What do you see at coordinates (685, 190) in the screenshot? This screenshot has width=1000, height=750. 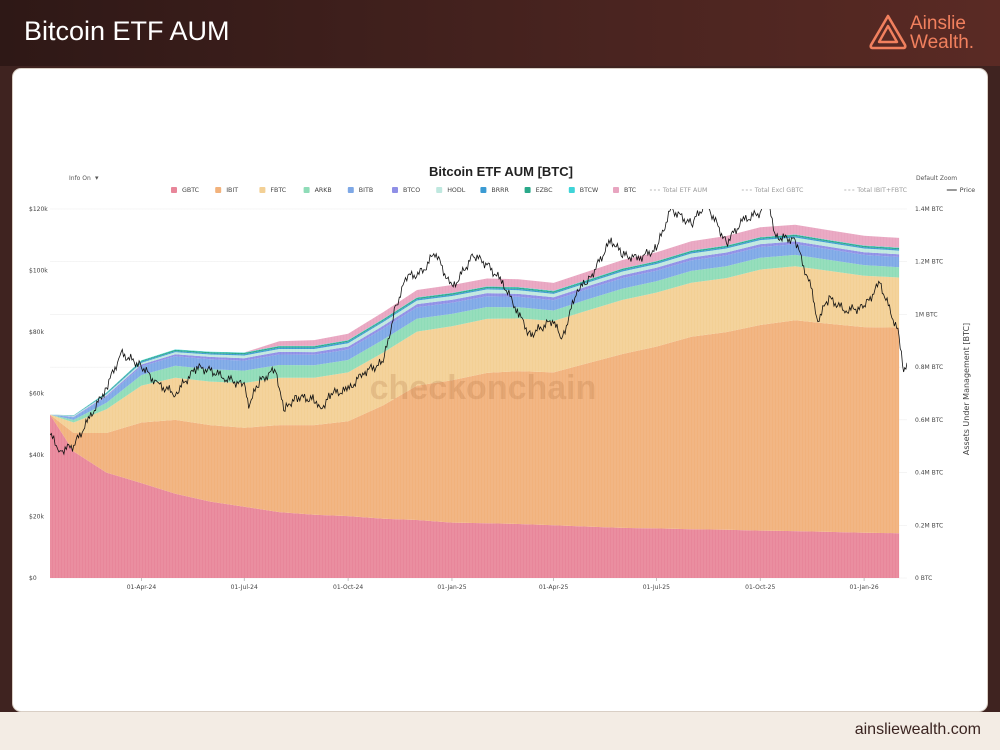 I see `legend-label: Total ETF AUM` at bounding box center [685, 190].